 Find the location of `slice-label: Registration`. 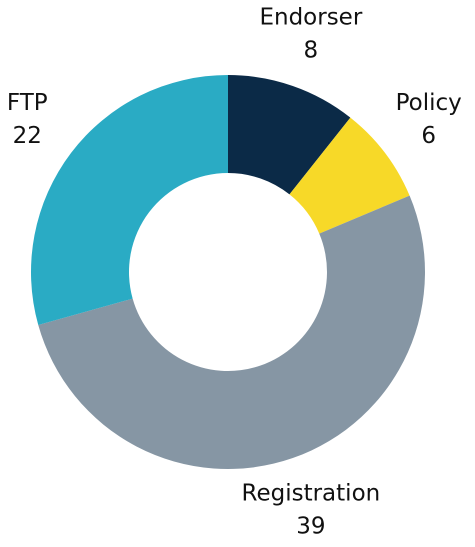

slice-label: Registration is located at coordinates (311, 493).